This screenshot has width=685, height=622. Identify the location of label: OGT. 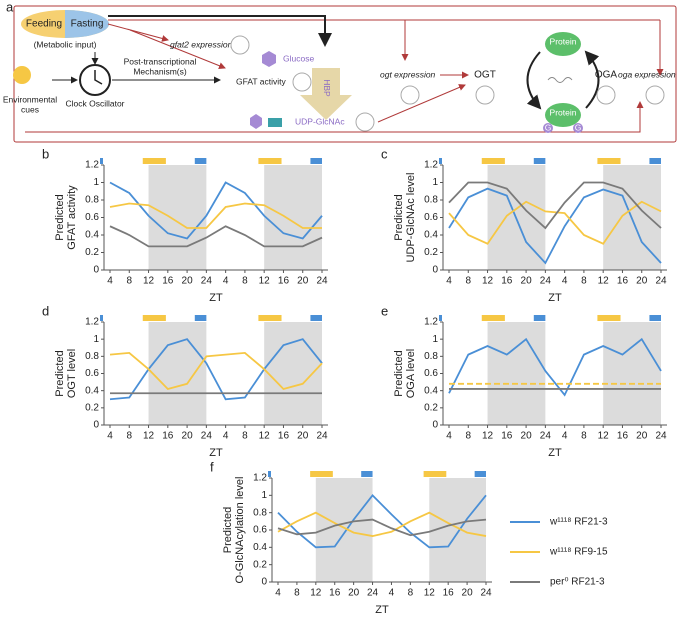
(485, 75).